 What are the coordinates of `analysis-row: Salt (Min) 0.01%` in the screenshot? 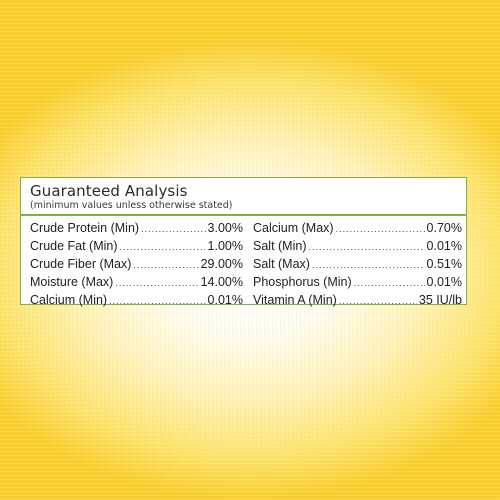 It's located at (357, 247).